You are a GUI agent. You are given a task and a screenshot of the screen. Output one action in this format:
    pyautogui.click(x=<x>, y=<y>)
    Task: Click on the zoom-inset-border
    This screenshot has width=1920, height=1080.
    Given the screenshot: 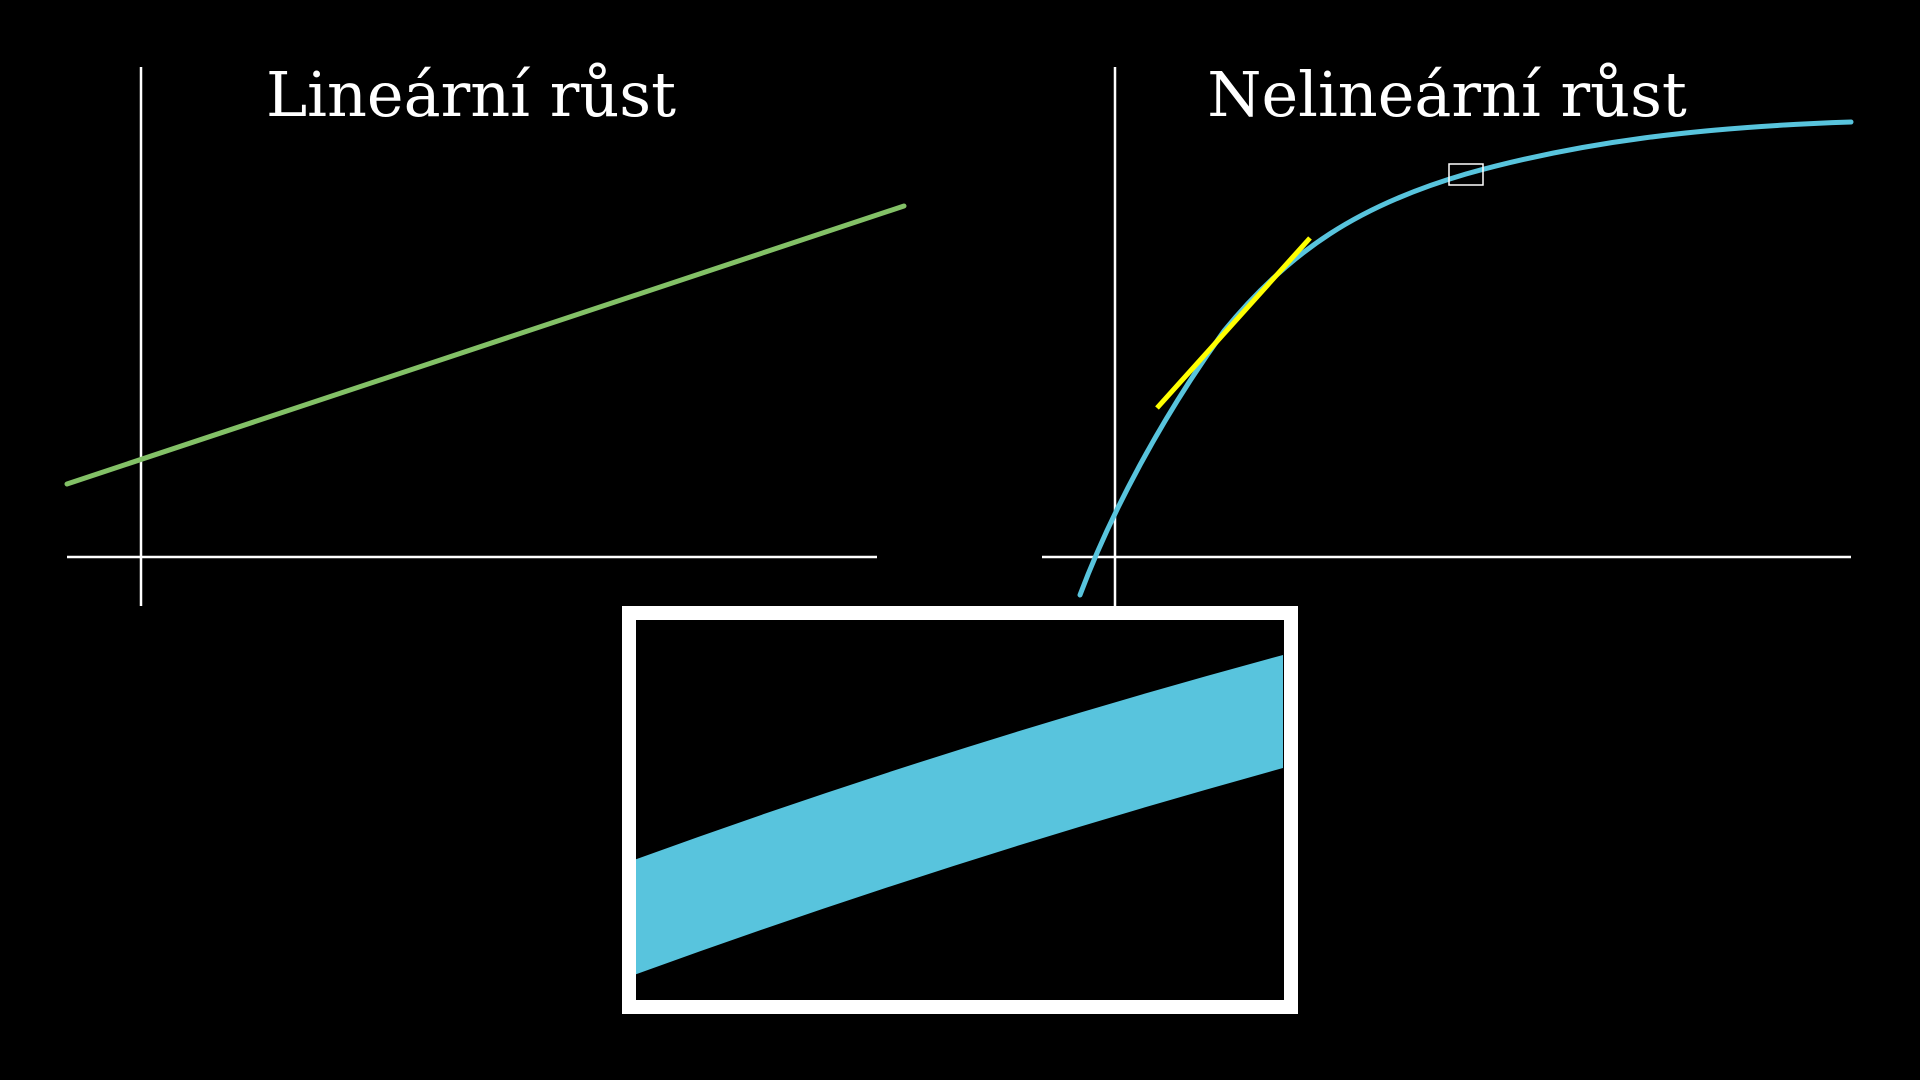 What is the action you would take?
    pyautogui.click(x=960, y=810)
    